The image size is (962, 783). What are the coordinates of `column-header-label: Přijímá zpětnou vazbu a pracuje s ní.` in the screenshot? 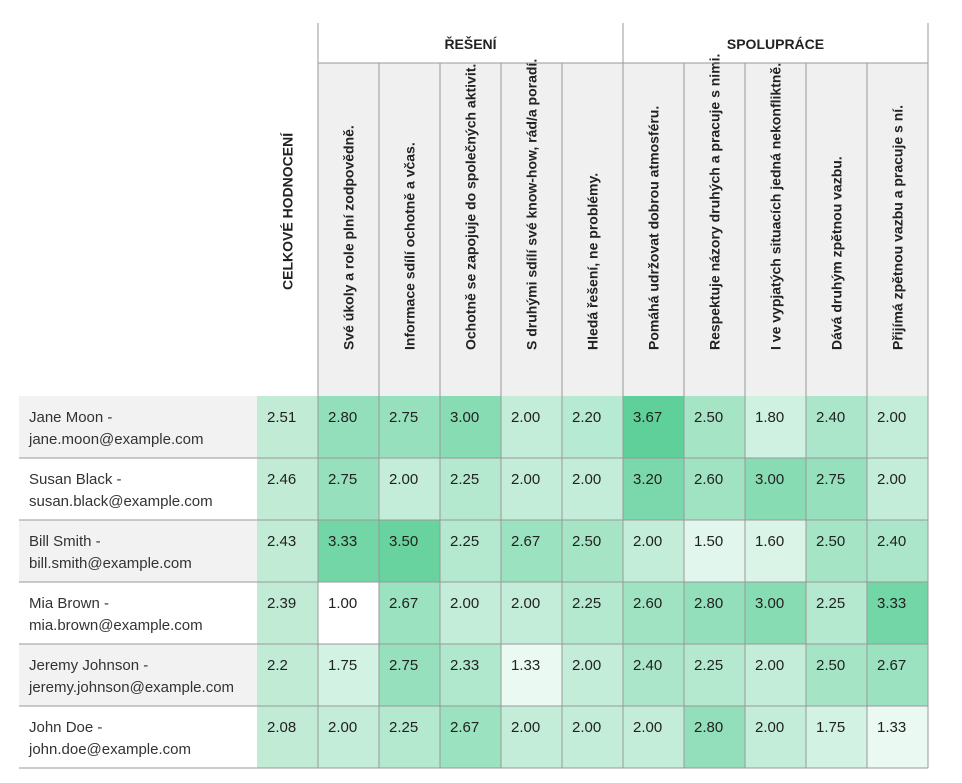 It's located at (898, 227).